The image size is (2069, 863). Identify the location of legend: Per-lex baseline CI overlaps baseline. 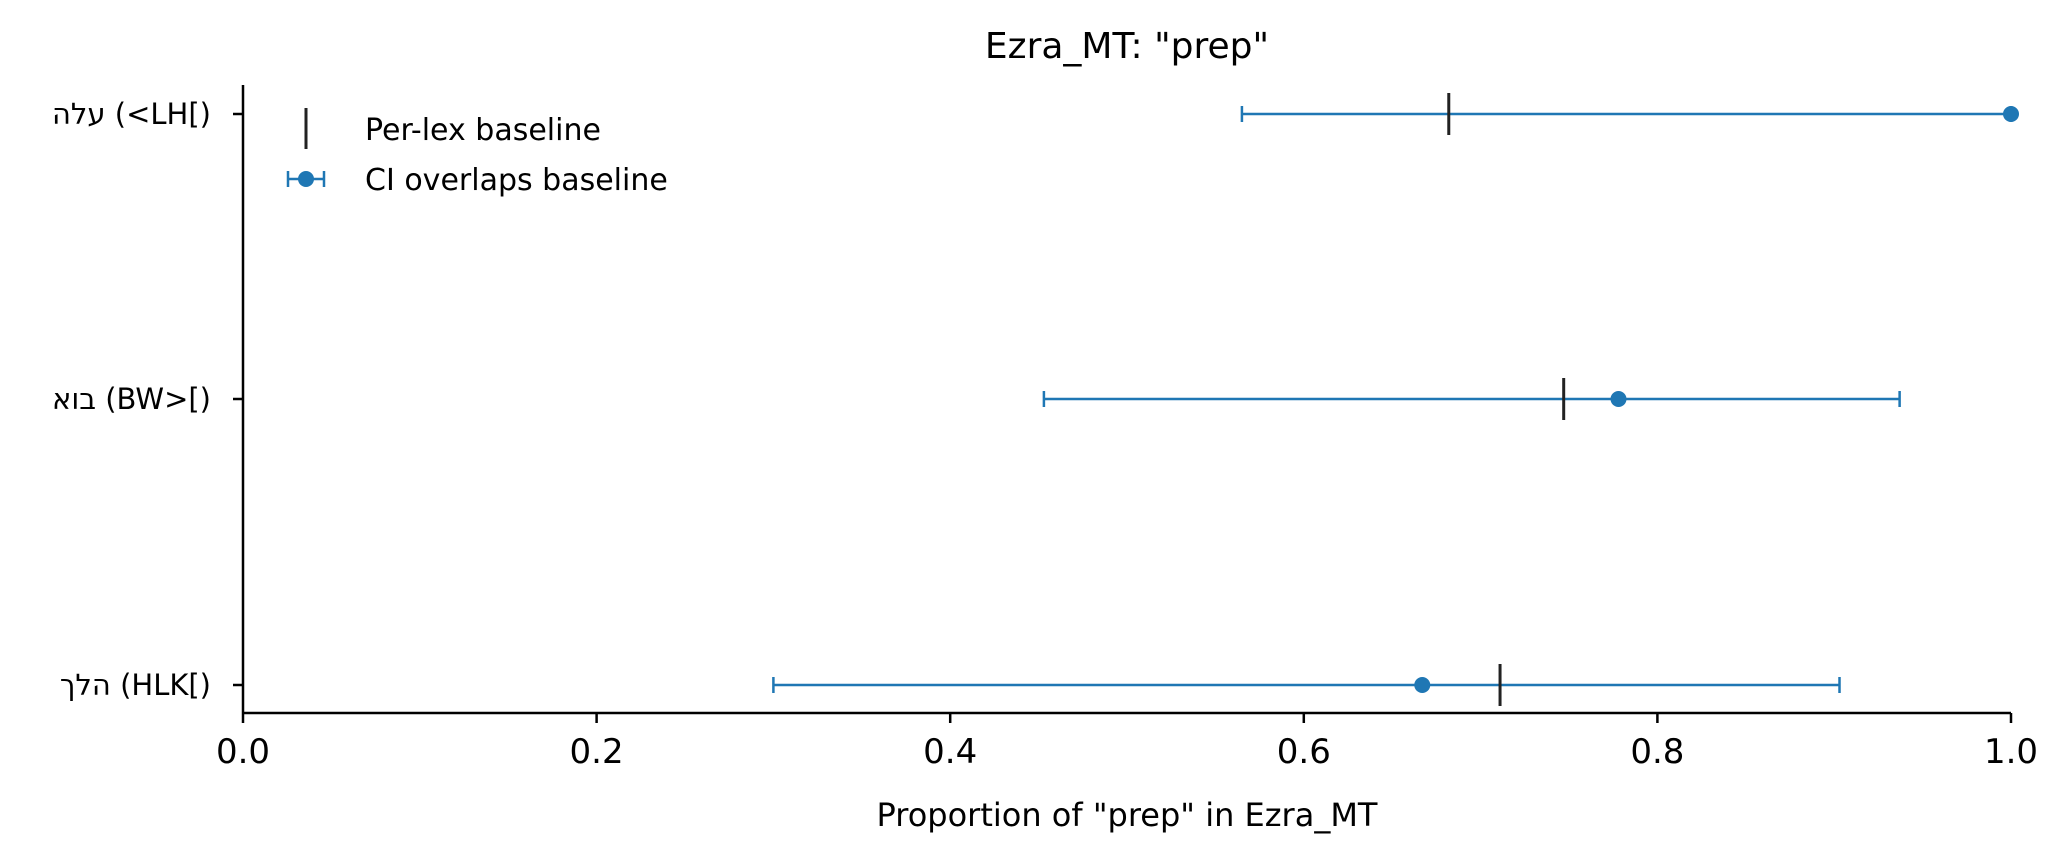
(477, 153).